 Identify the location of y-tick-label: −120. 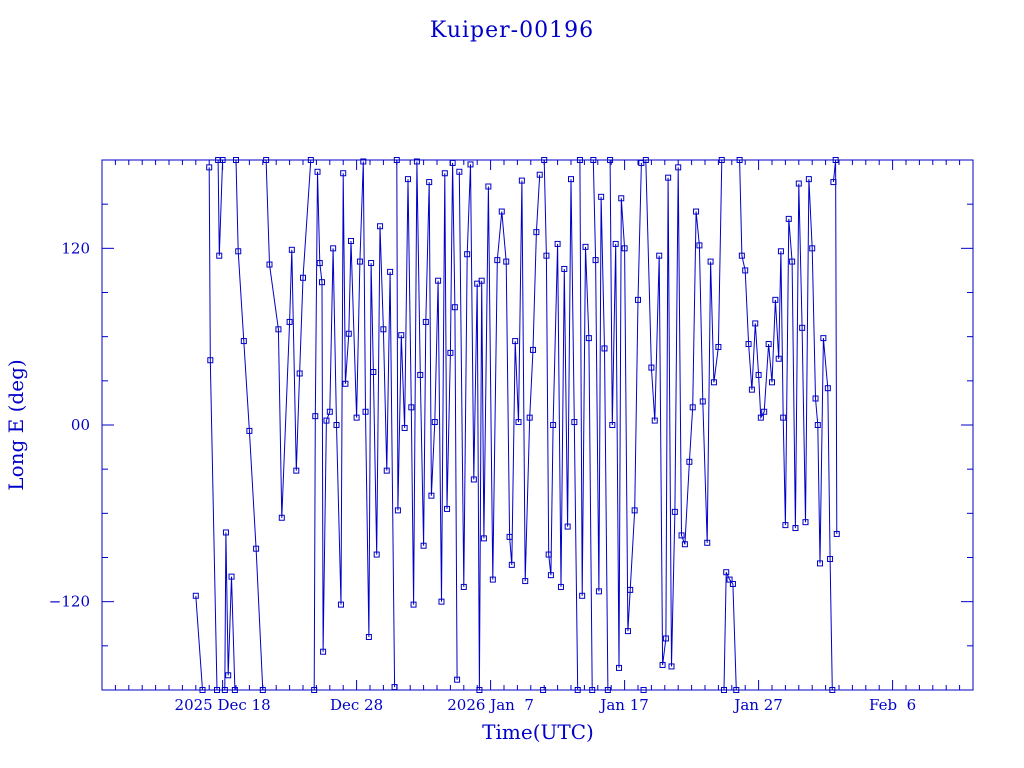
(69, 602).